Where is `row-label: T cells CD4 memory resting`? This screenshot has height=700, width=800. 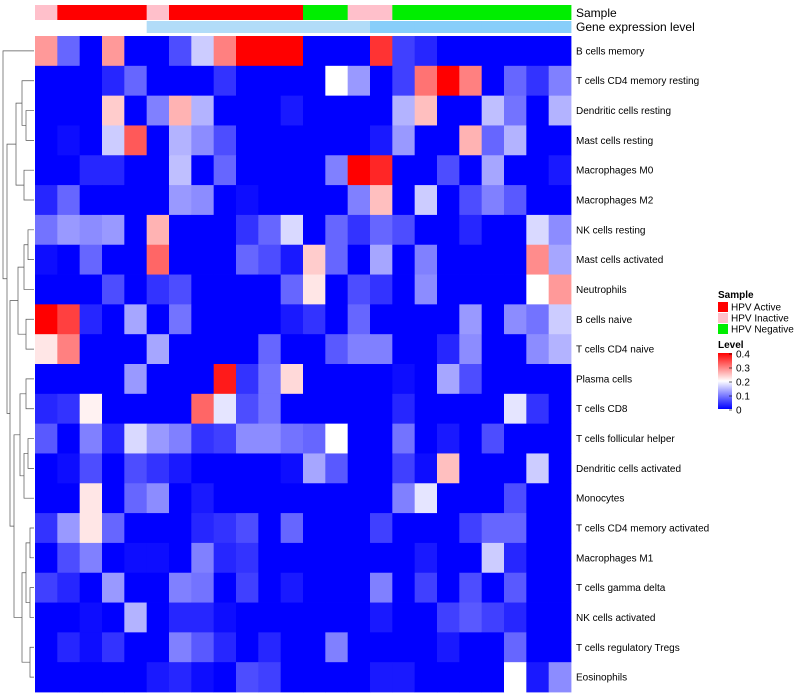 row-label: T cells CD4 memory resting is located at coordinates (637, 81).